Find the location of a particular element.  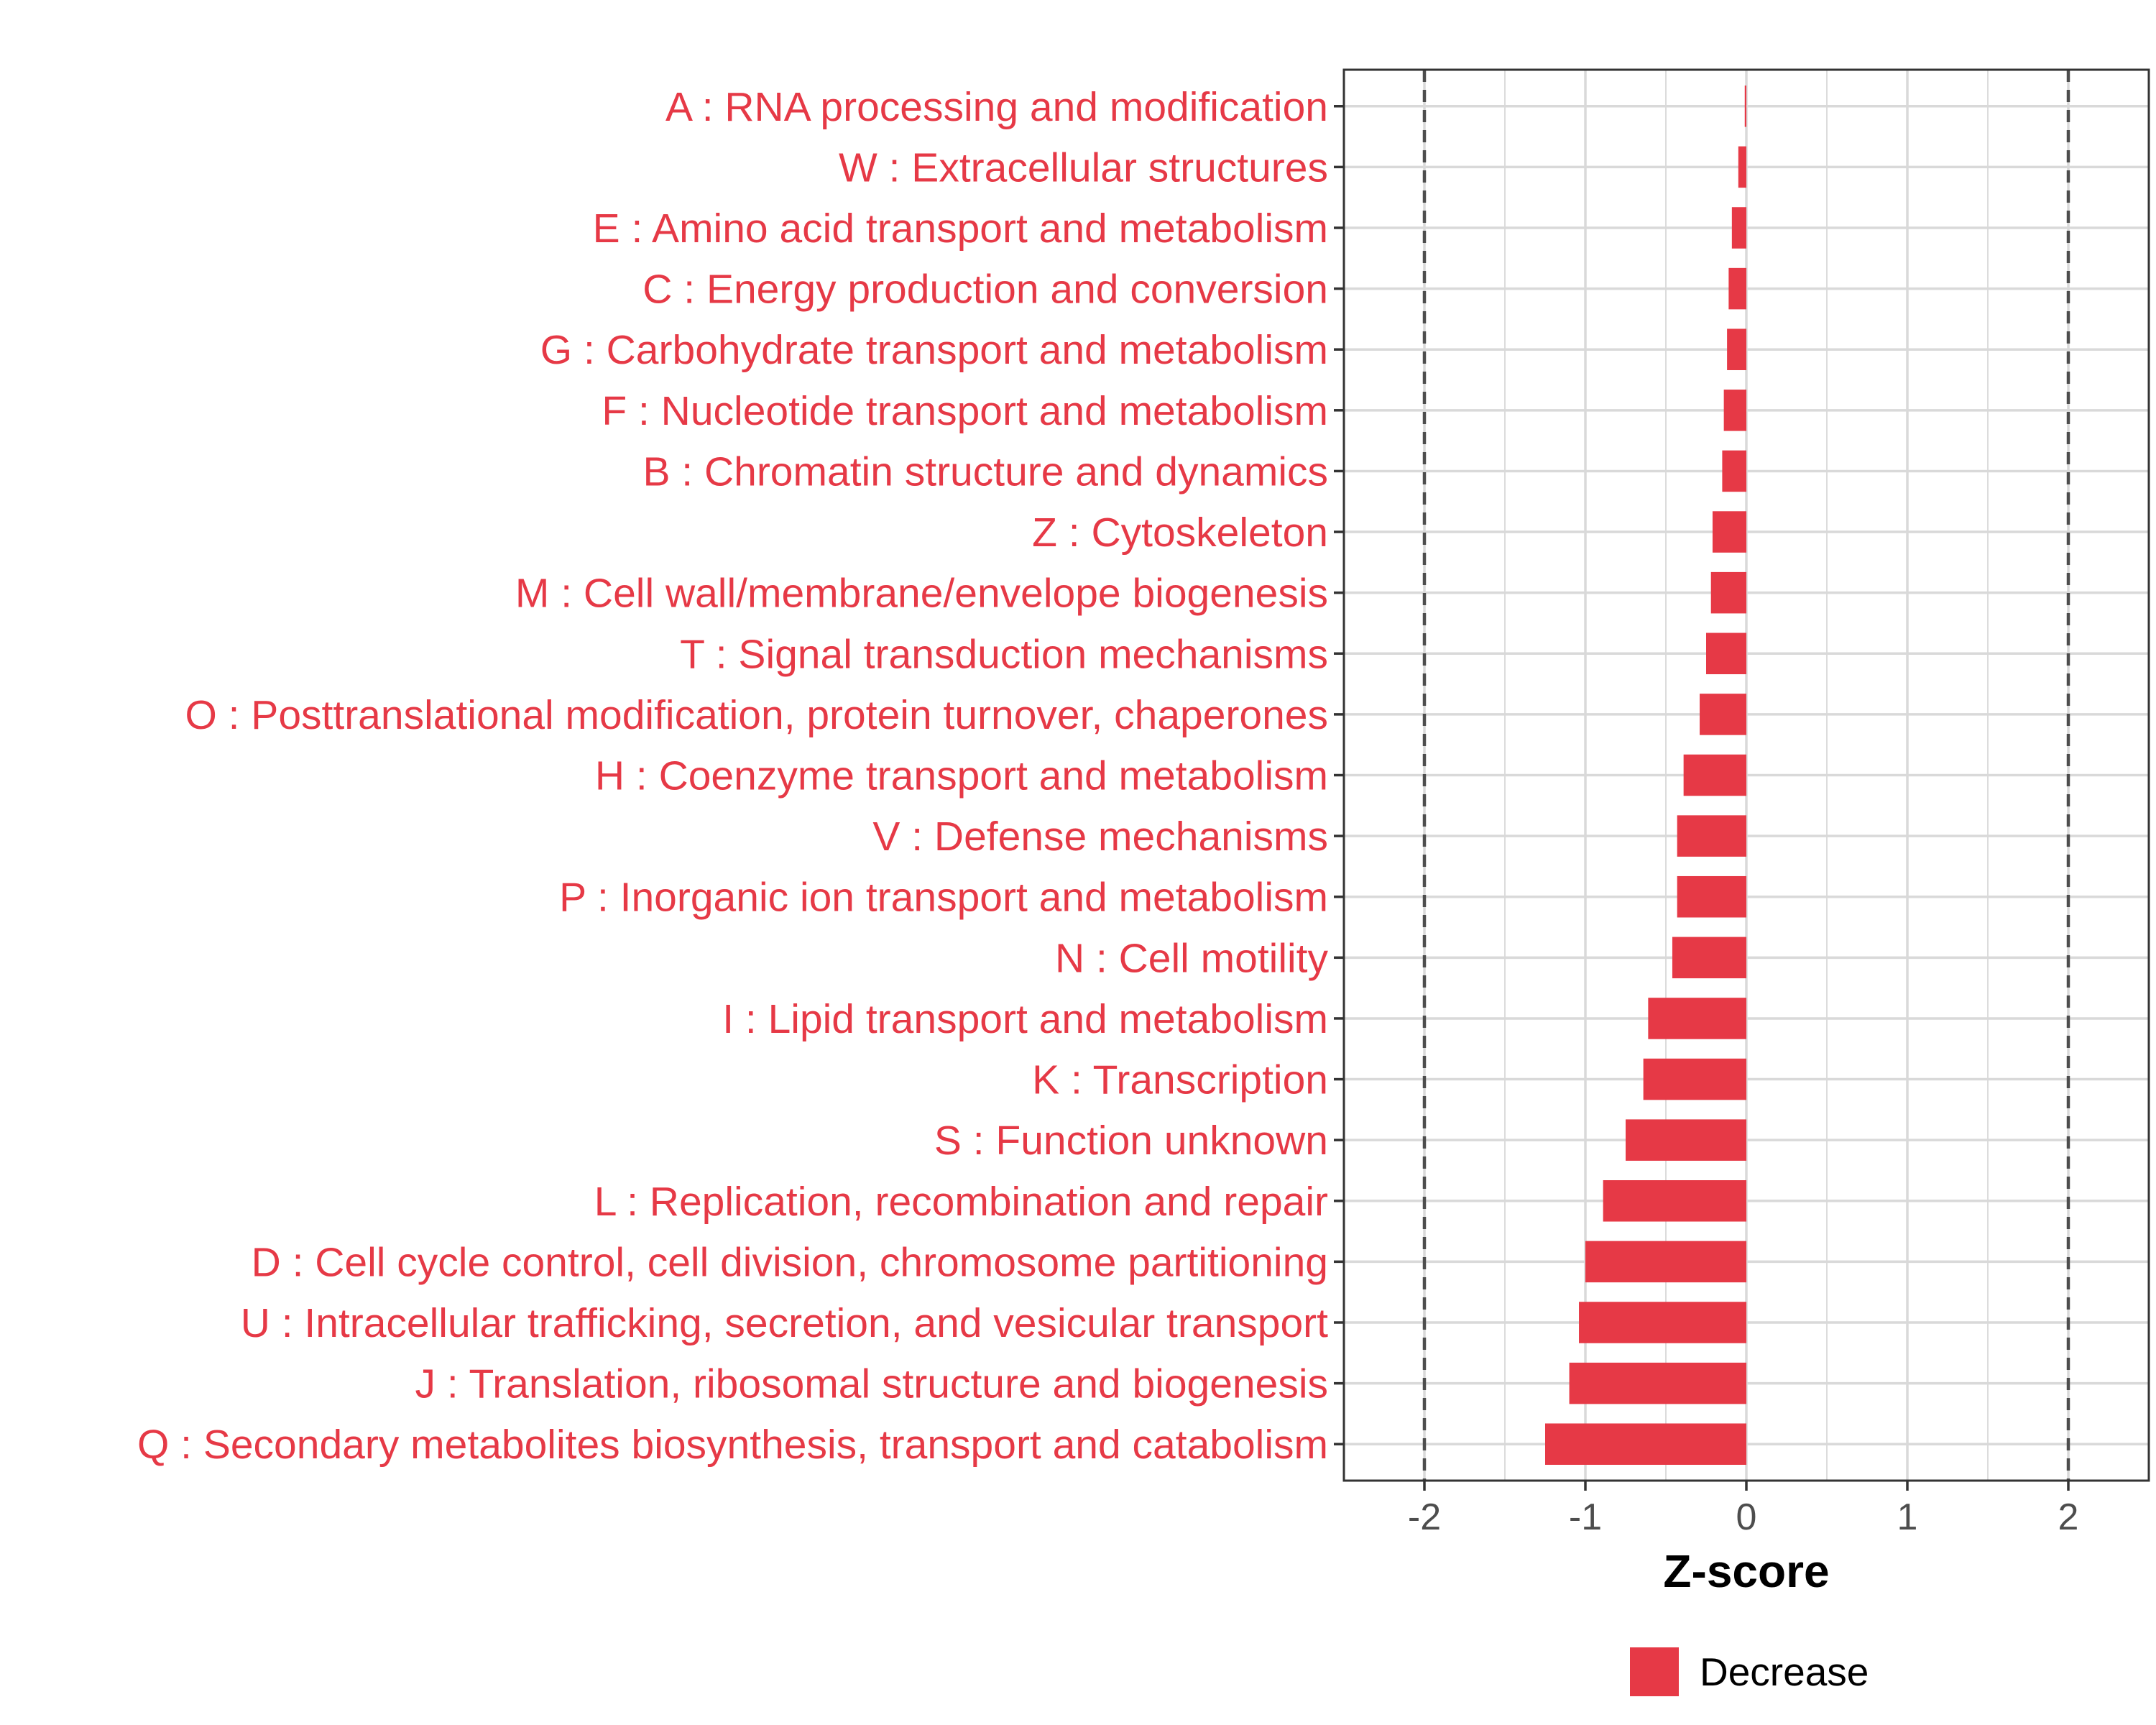

x-tick-label: 1 is located at coordinates (1907, 1517).